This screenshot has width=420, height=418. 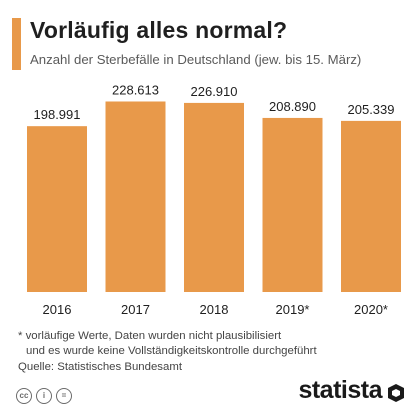 I want to click on attribution-icon: i, so click(x=44, y=396).